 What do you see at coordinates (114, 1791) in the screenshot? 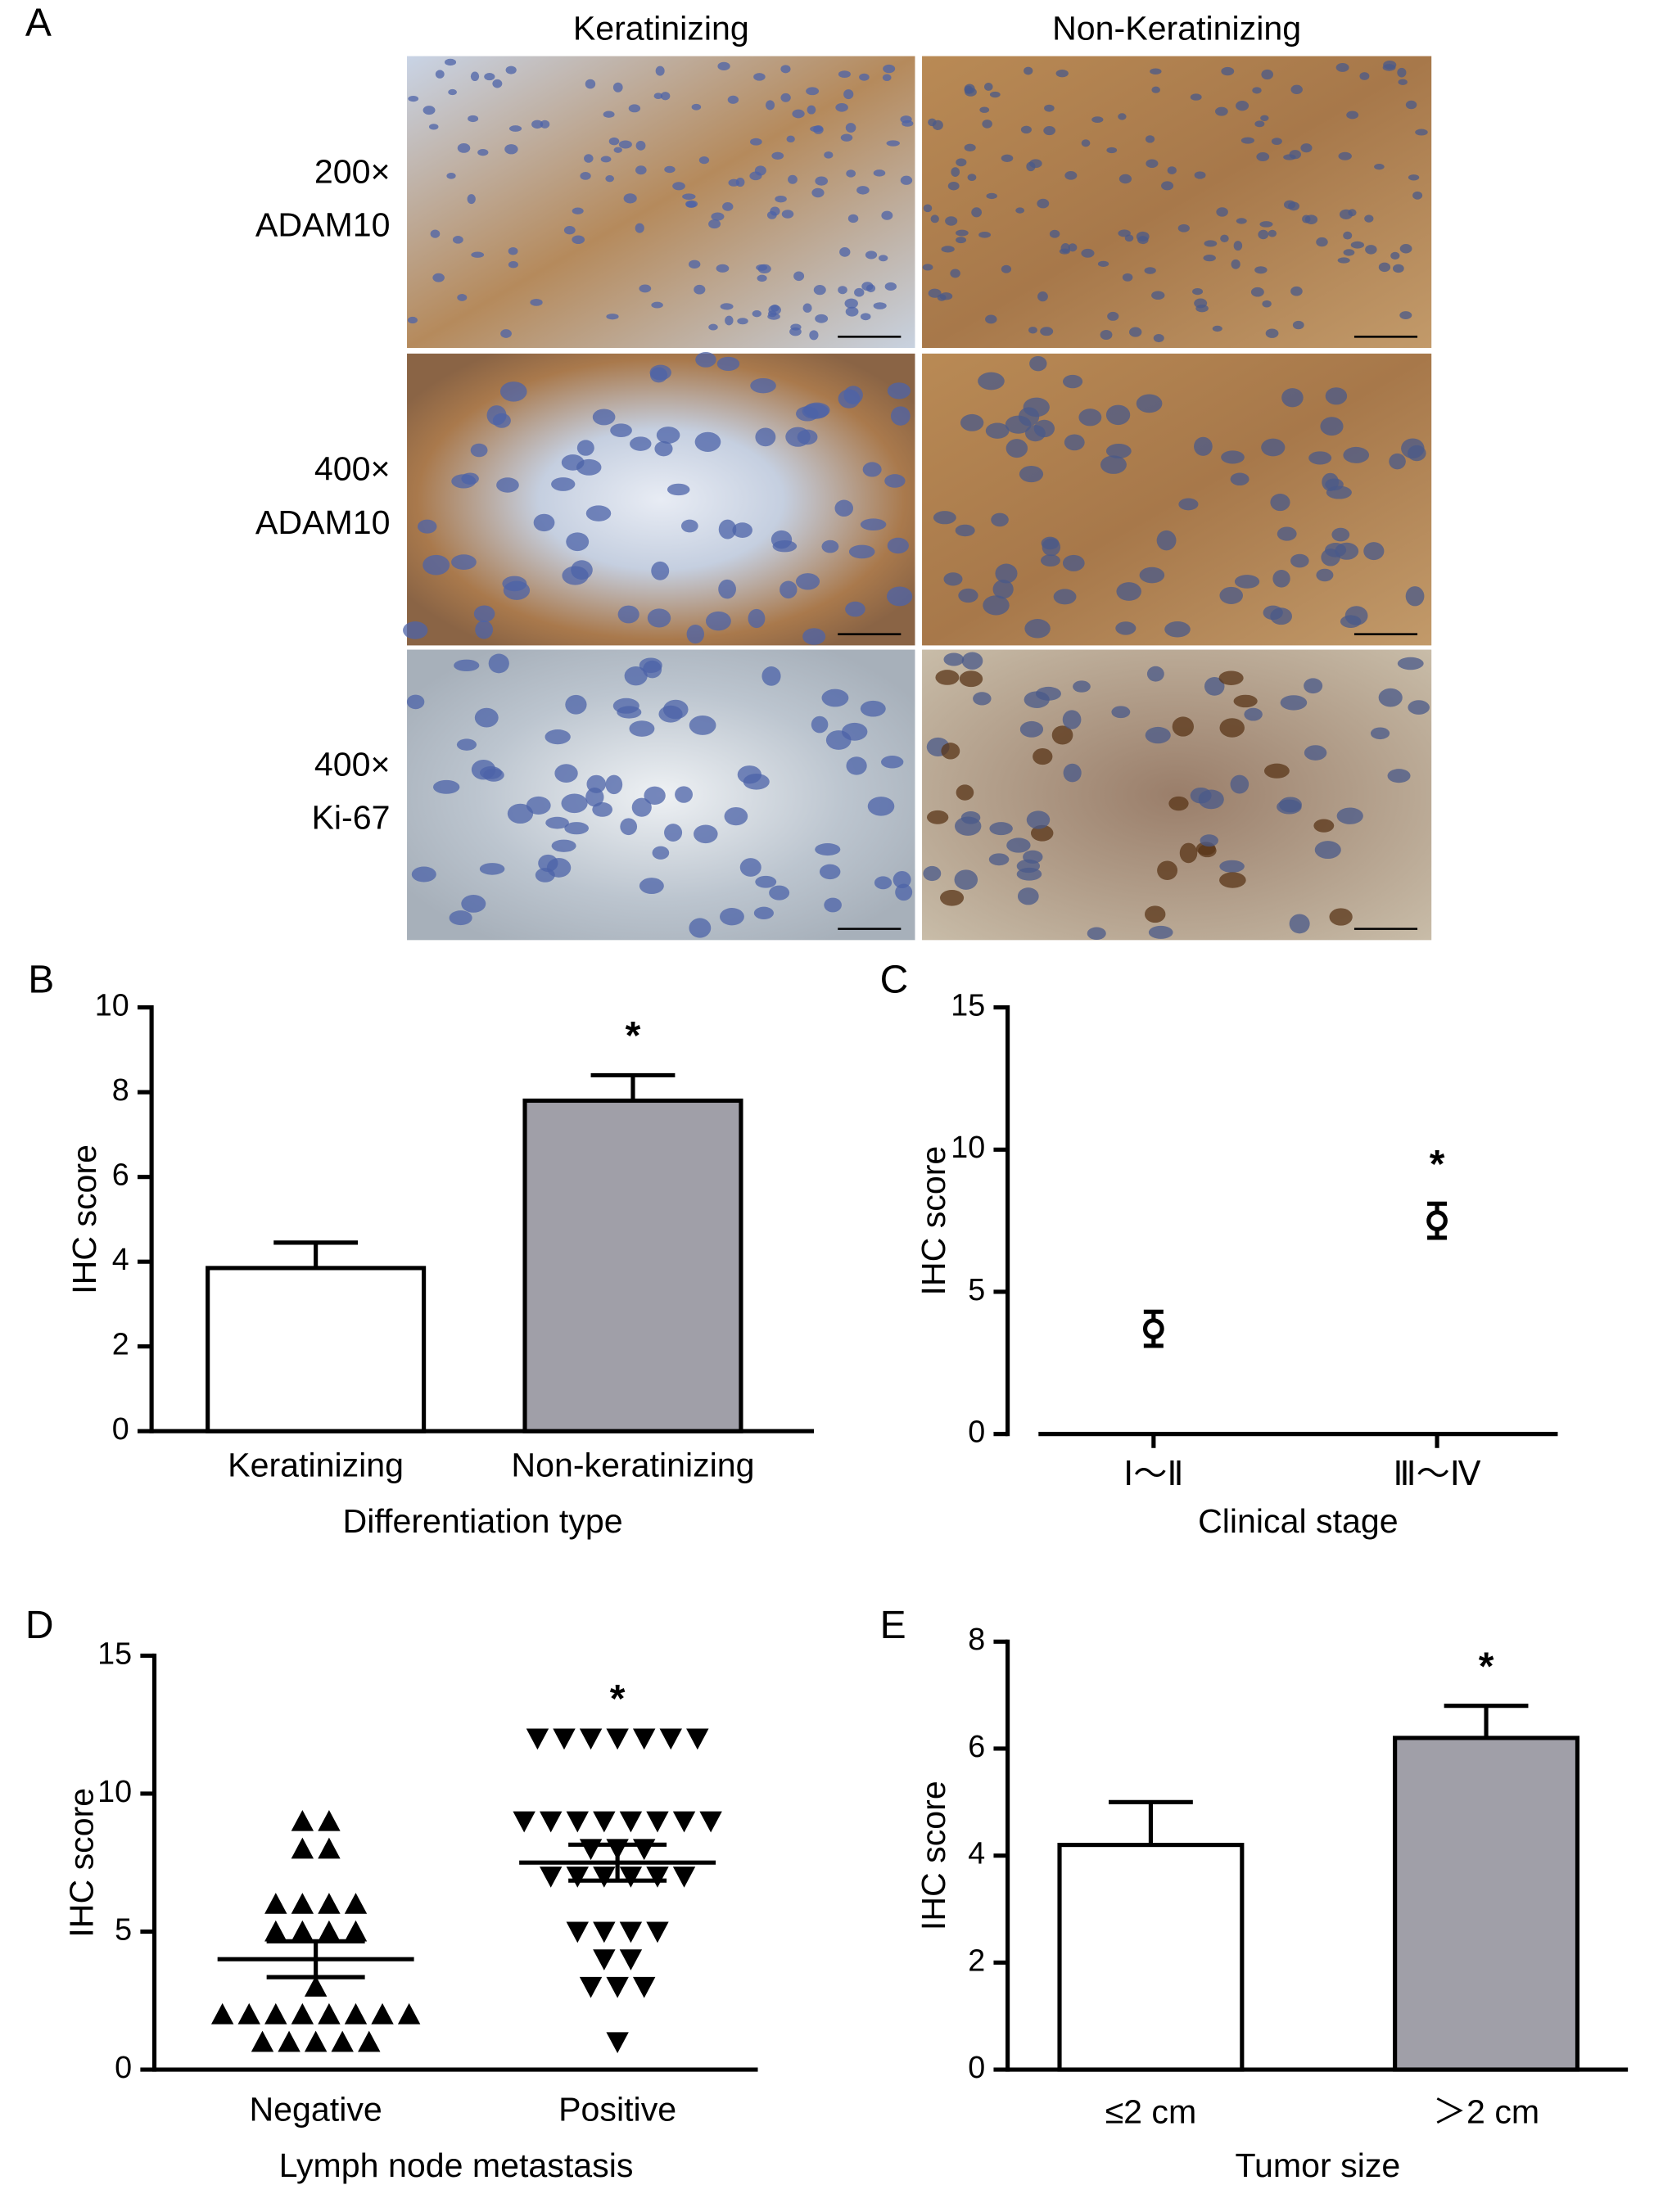
I see `y-tick-label: 10` at bounding box center [114, 1791].